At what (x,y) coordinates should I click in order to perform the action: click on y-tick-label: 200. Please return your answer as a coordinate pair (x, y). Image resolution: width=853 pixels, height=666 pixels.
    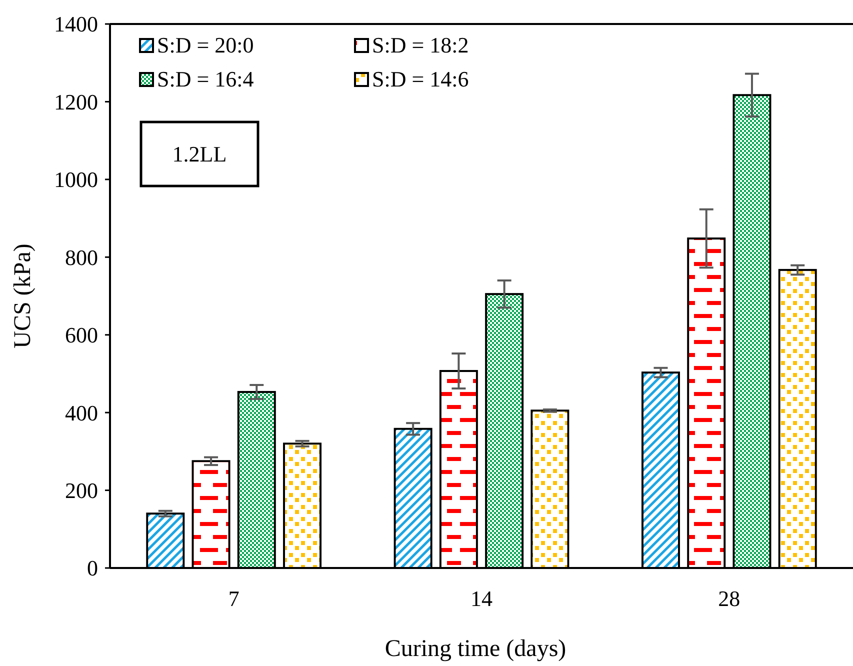
    Looking at the image, I should click on (81, 490).